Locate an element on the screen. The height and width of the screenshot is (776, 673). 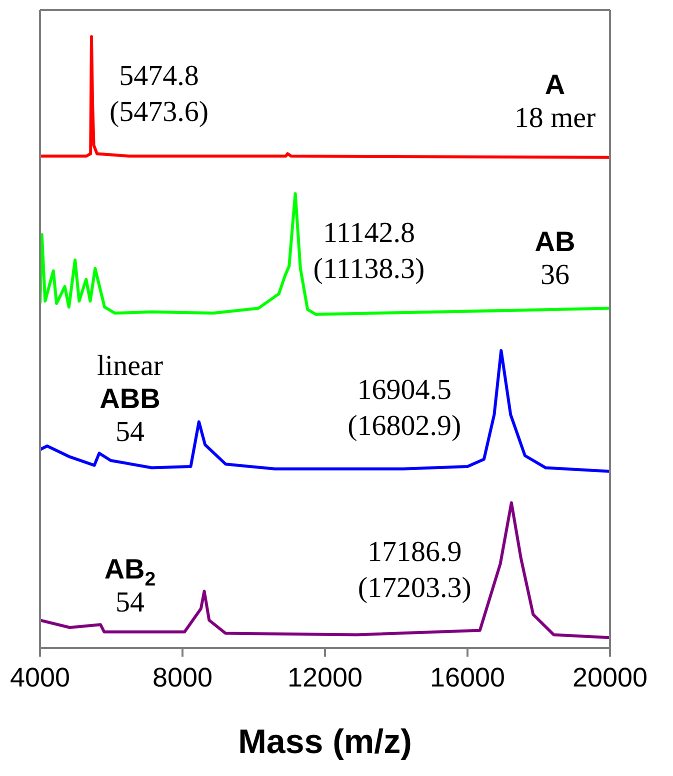
annotation: 11142.8 (11138.3) is located at coordinates (369, 250).